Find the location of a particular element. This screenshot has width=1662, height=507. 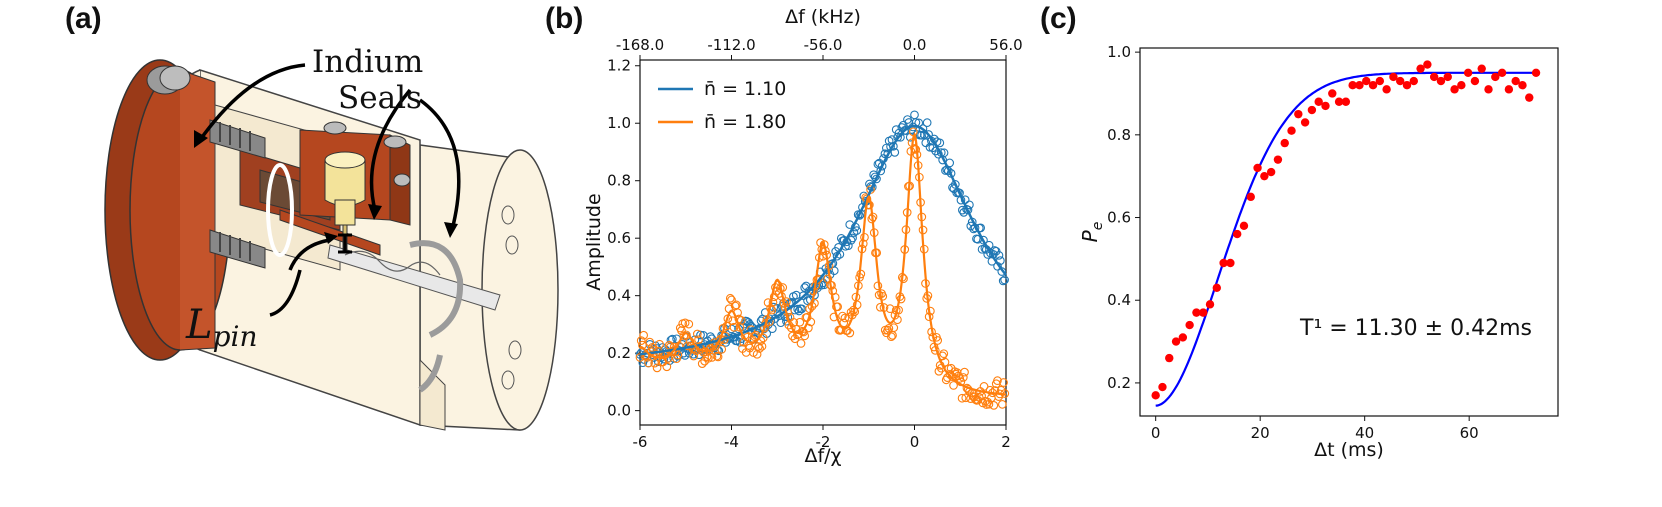

panel-label-c: (c) is located at coordinates (1058, 18).